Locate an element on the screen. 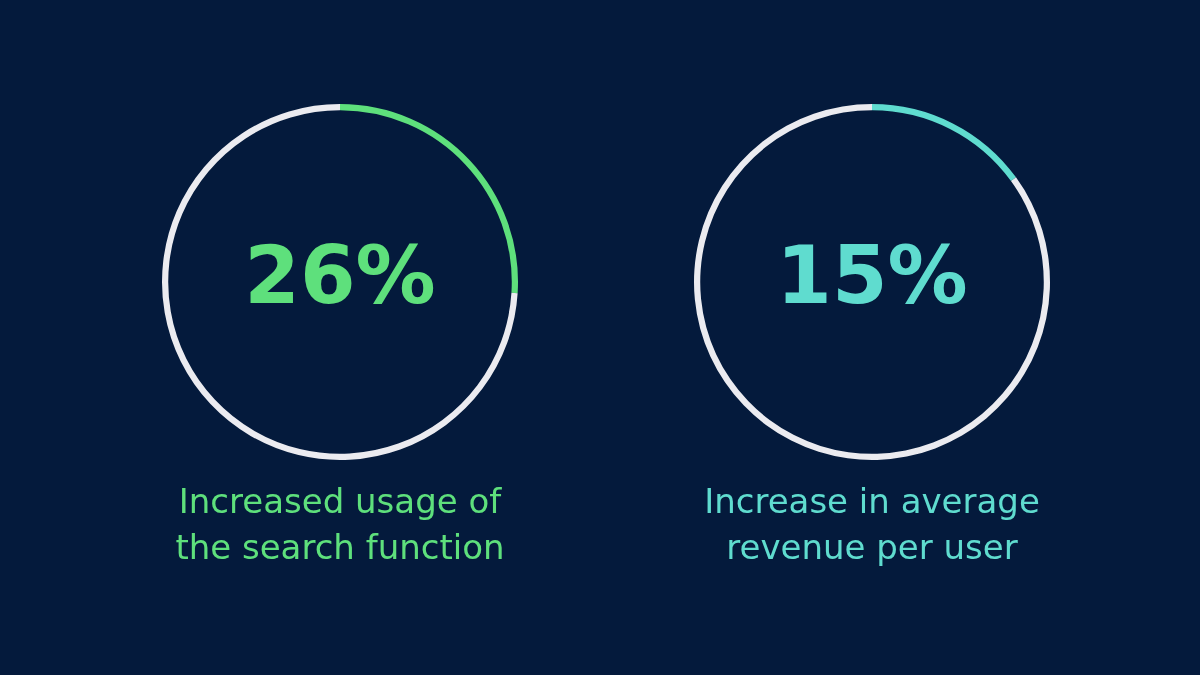 Image resolution: width=1200 pixels, height=675 pixels. data-label: 26% is located at coordinates (340, 275).